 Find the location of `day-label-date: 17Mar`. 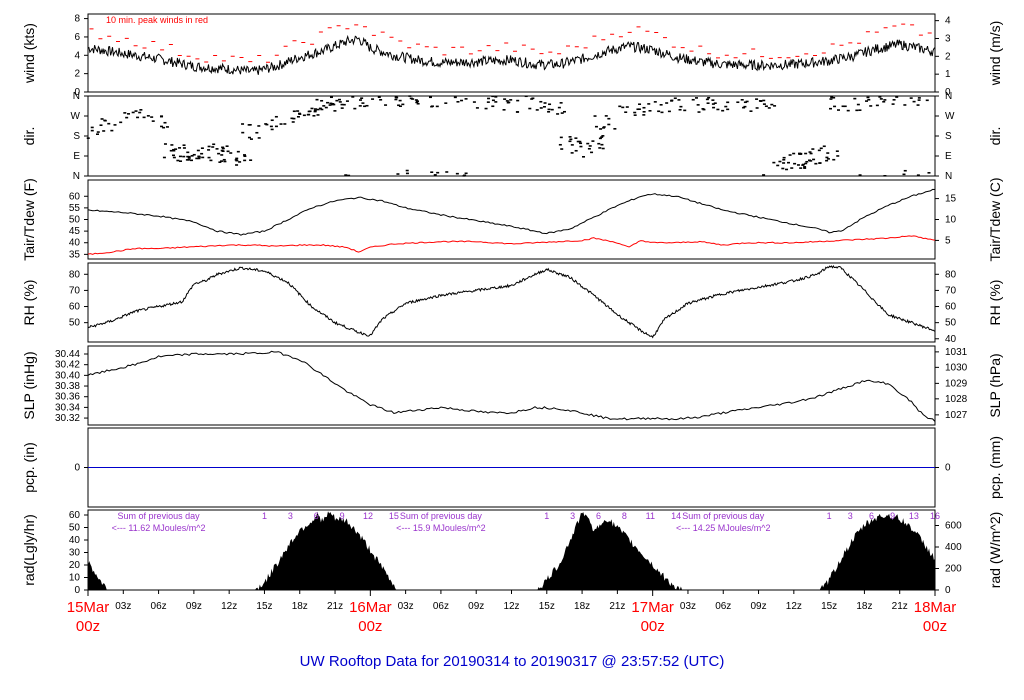

day-label-date: 17Mar is located at coordinates (652, 607).